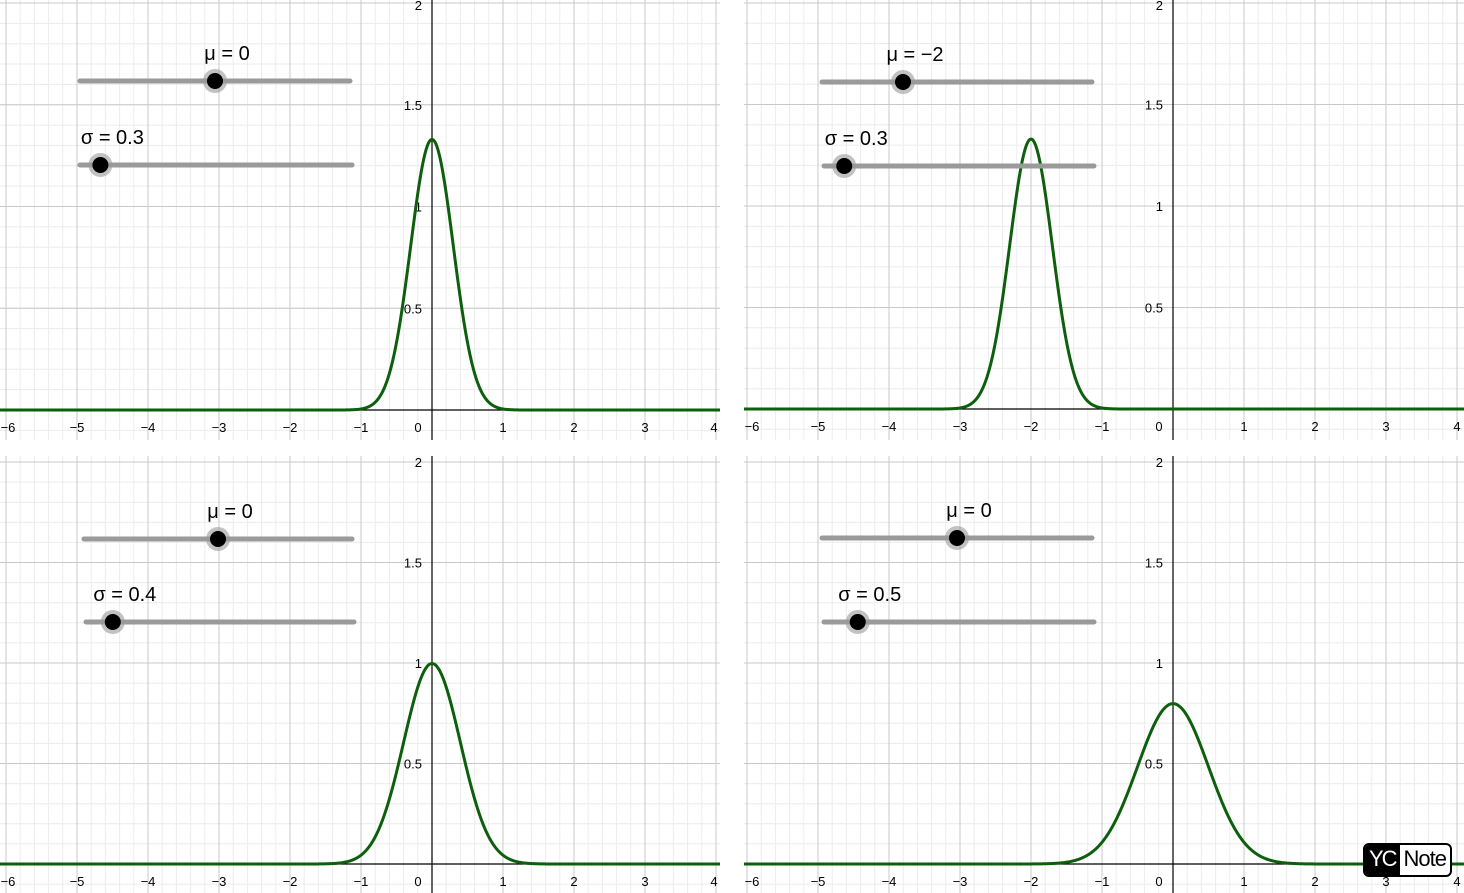 The width and height of the screenshot is (1464, 893). I want to click on watermark-part-yc: YC, so click(1382, 860).